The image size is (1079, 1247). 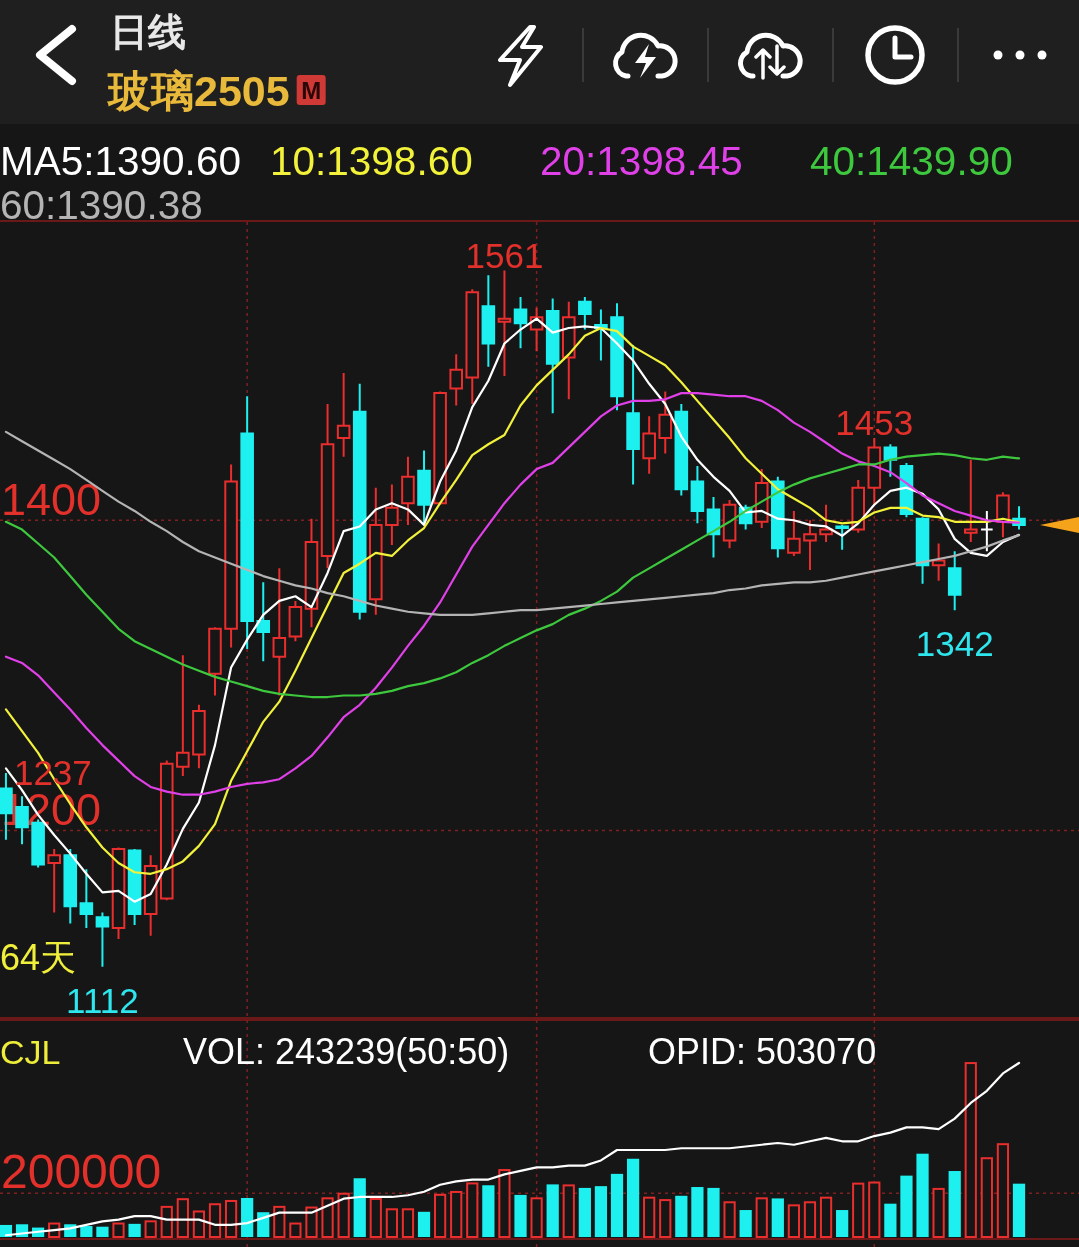 What do you see at coordinates (101, 205) in the screenshot?
I see `legend: 60:1390.38` at bounding box center [101, 205].